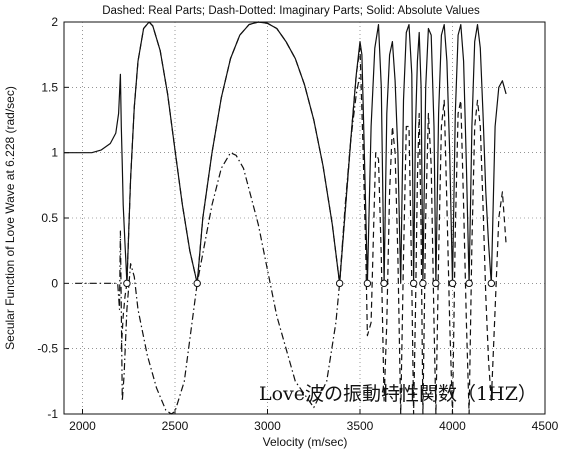 The width and height of the screenshot is (570, 457). I want to click on x-tick-label: 3000, so click(267, 426).